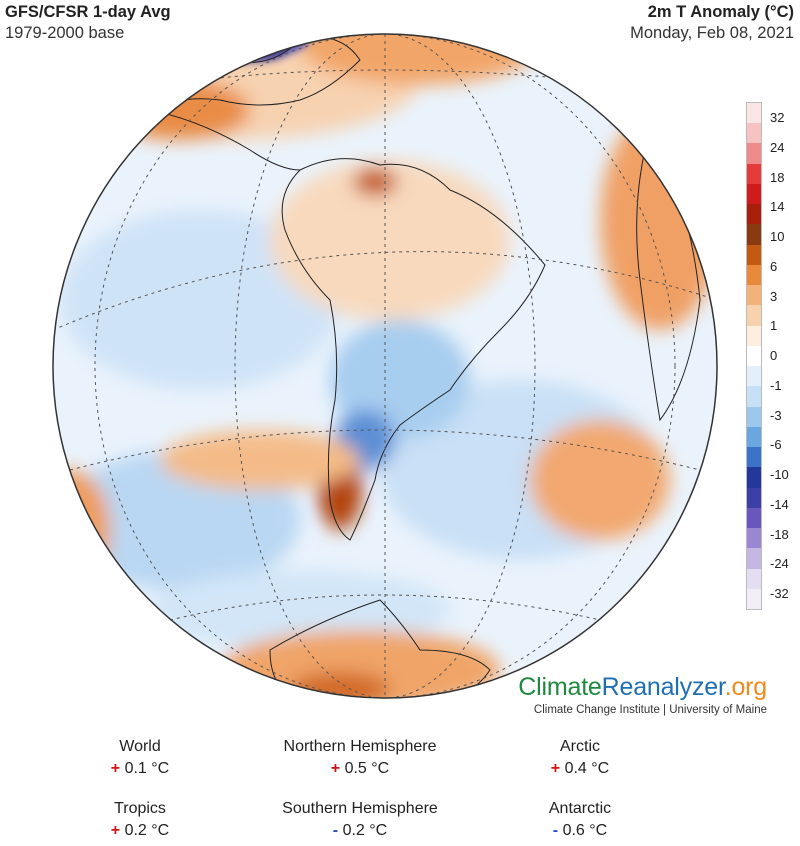  Describe the element at coordinates (413, 349) in the screenshot. I see `south-america-outline` at that location.